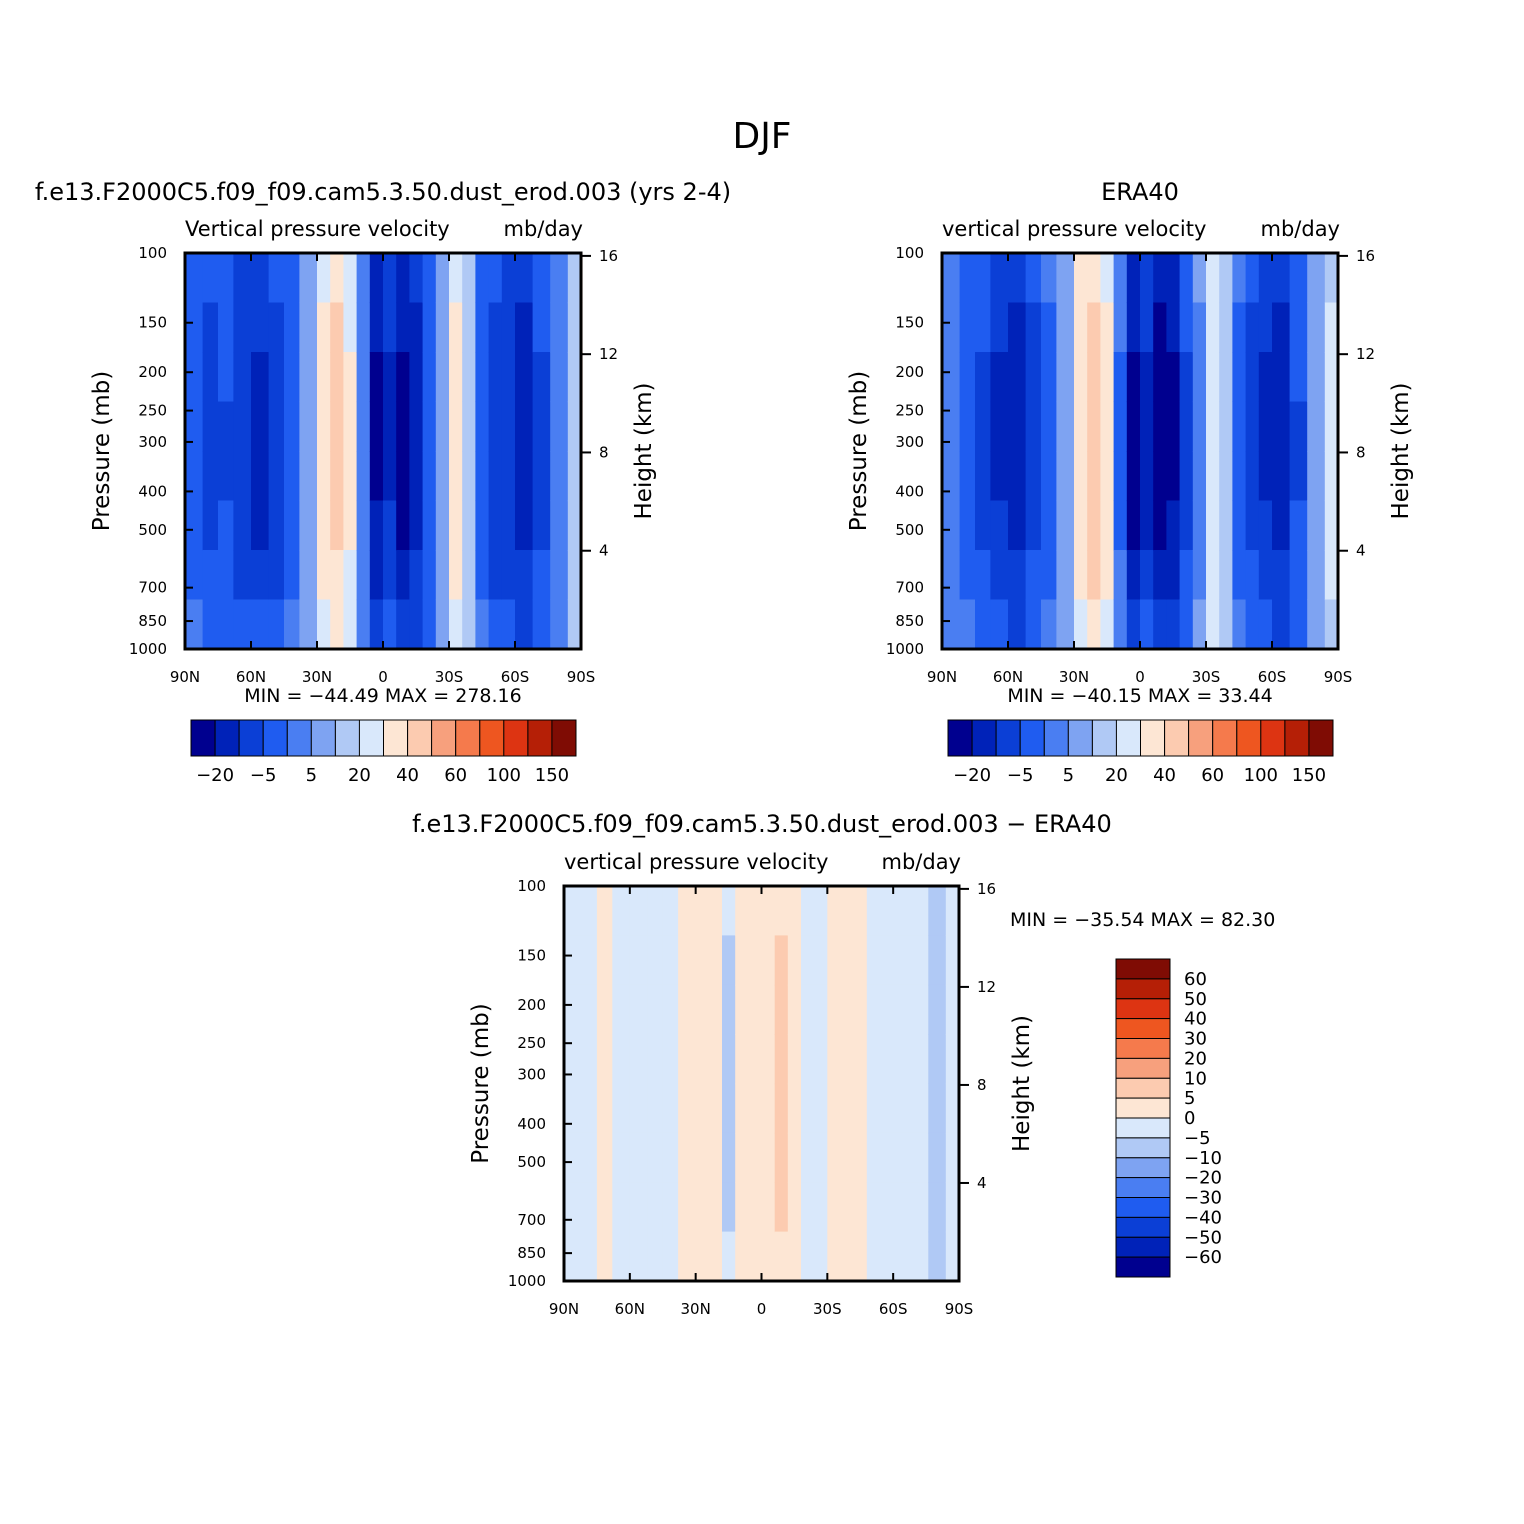 The image size is (1524, 1524). Describe the element at coordinates (1139, 696) in the screenshot. I see `stats-text: MIN = −40.15 MAX = 33.44` at that location.